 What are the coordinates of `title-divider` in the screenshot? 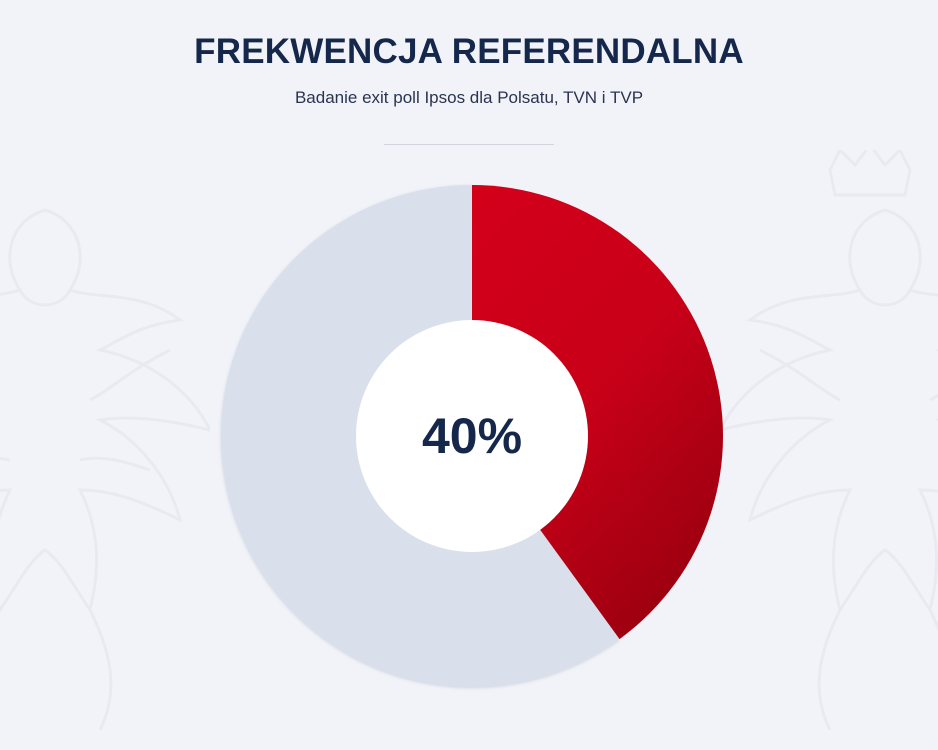 It's located at (469, 144).